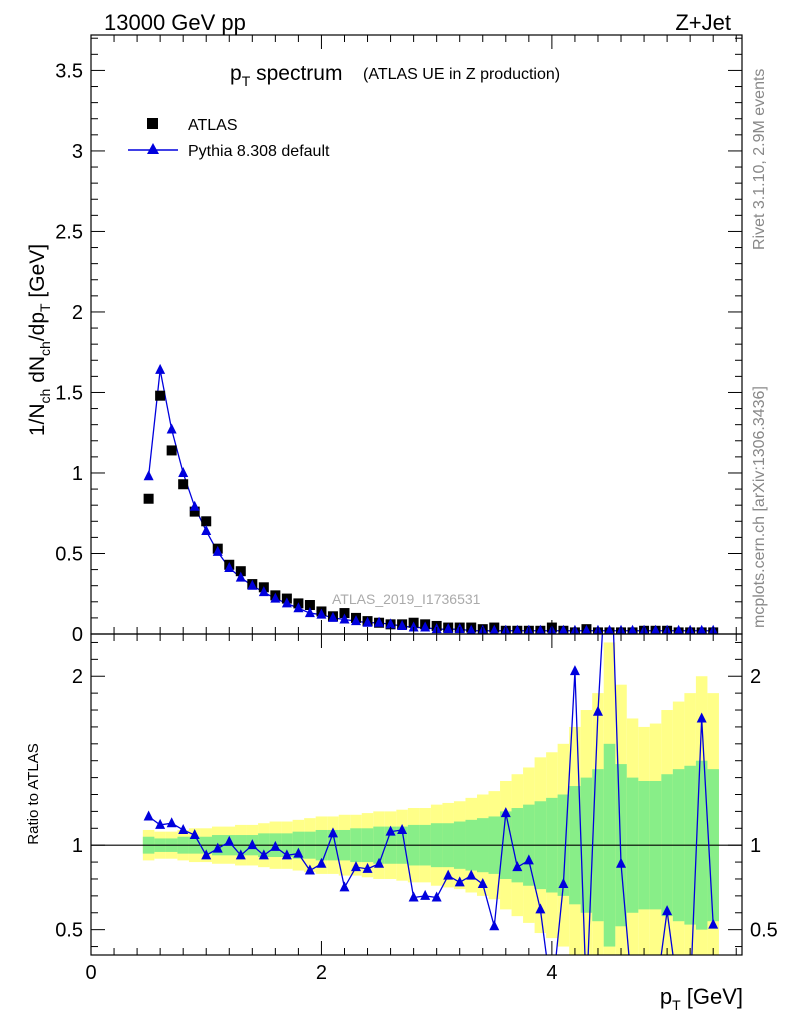 This screenshot has height=1024, width=786. Describe the element at coordinates (286, 75) in the screenshot. I see `plot-title: pT spectrum` at that location.